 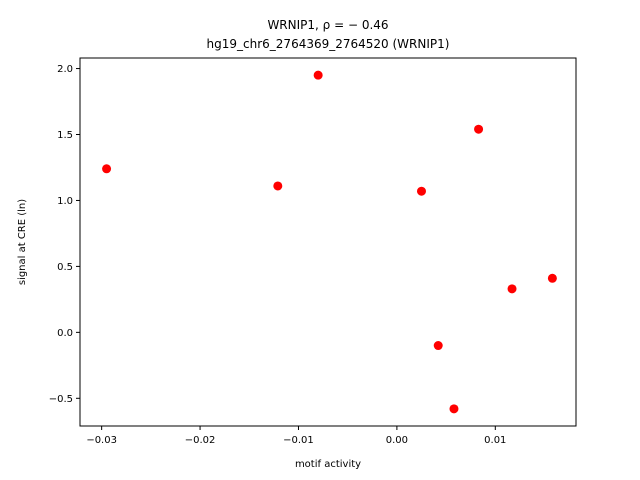 I want to click on x-tick-label: 0.00, so click(x=397, y=440).